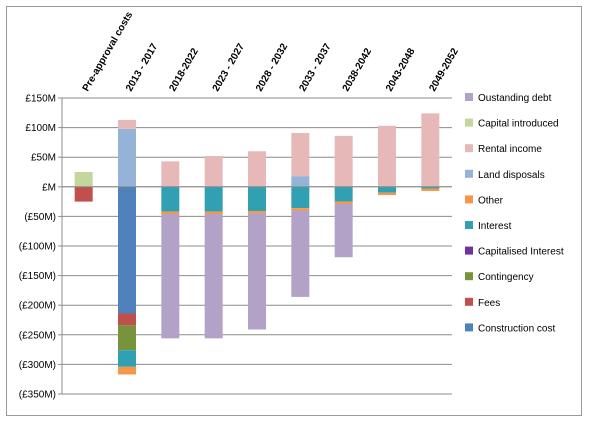  Describe the element at coordinates (272, 67) in the screenshot. I see `x-tick-label: 2028 - 2032` at that location.